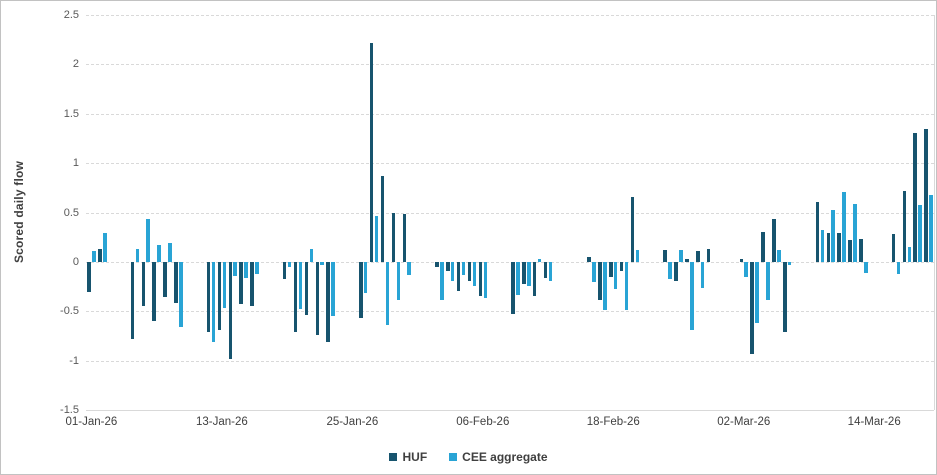 This screenshot has height=475, width=937. Describe the element at coordinates (453, 457) in the screenshot. I see `cee-swatch-icon` at that location.